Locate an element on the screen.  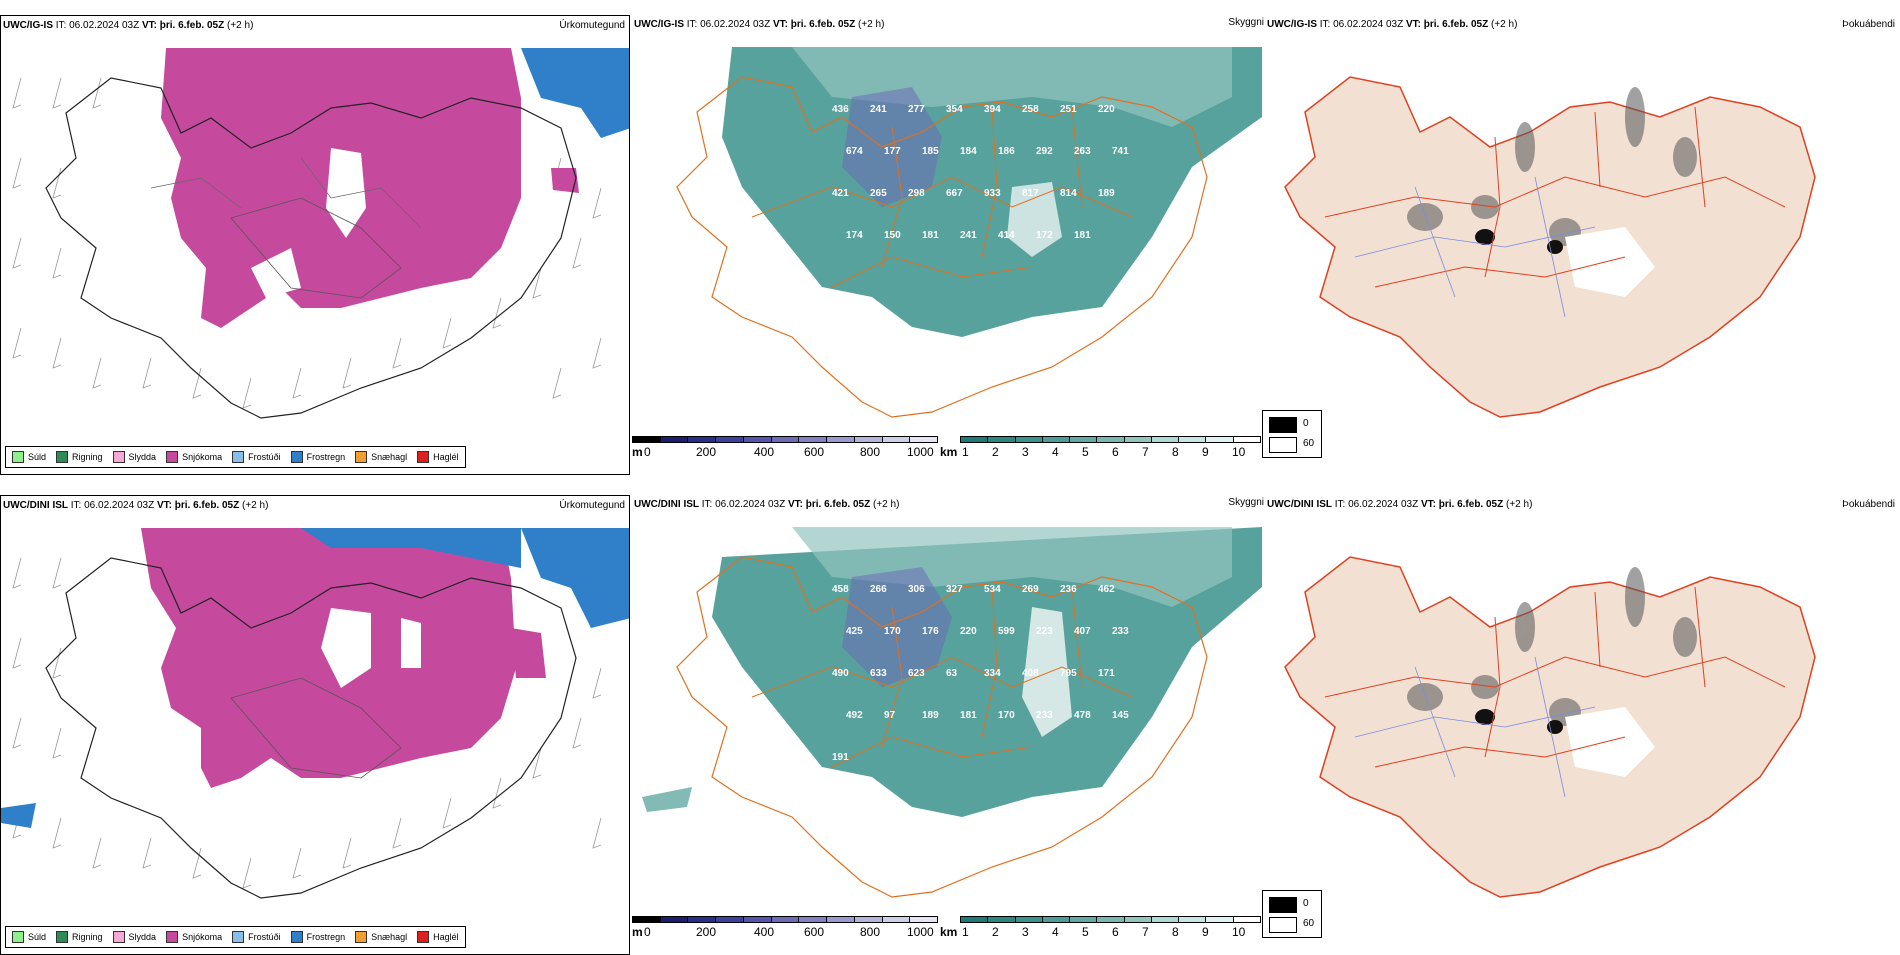
cloud-base-label: 236 is located at coordinates (1068, 589).